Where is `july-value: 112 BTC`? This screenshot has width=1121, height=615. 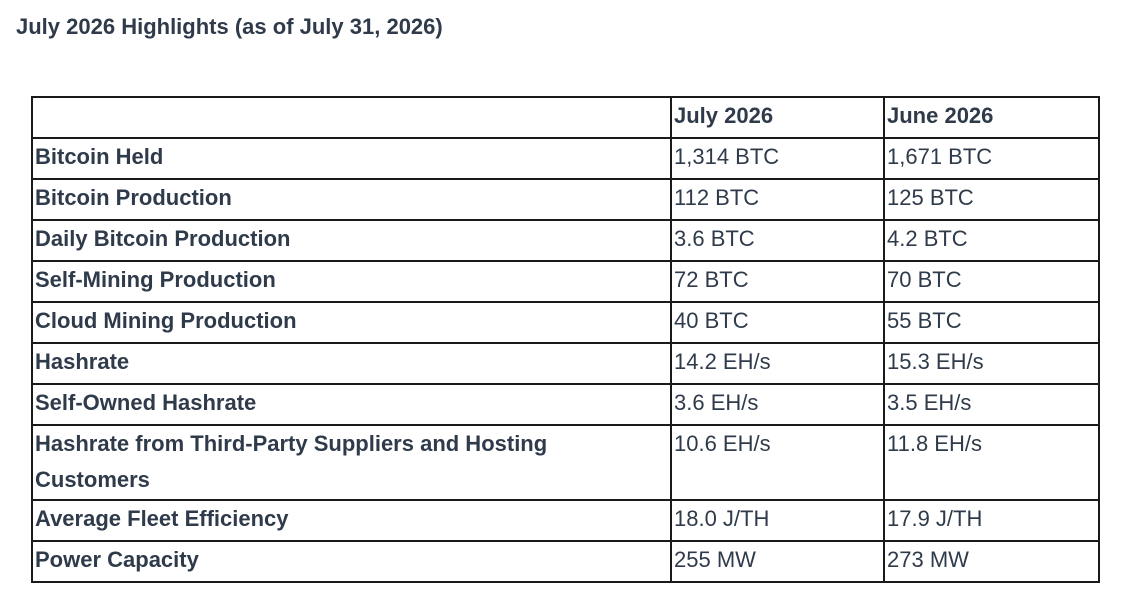
july-value: 112 BTC is located at coordinates (777, 199).